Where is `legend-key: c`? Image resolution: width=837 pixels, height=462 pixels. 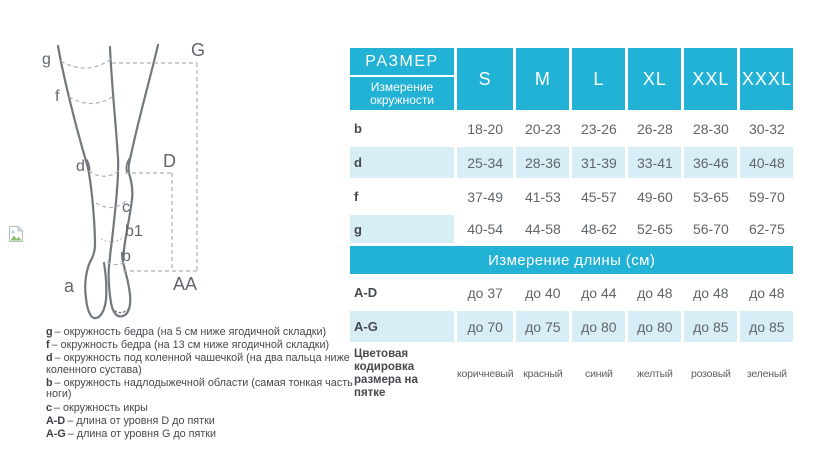
legend-key: c is located at coordinates (49, 407).